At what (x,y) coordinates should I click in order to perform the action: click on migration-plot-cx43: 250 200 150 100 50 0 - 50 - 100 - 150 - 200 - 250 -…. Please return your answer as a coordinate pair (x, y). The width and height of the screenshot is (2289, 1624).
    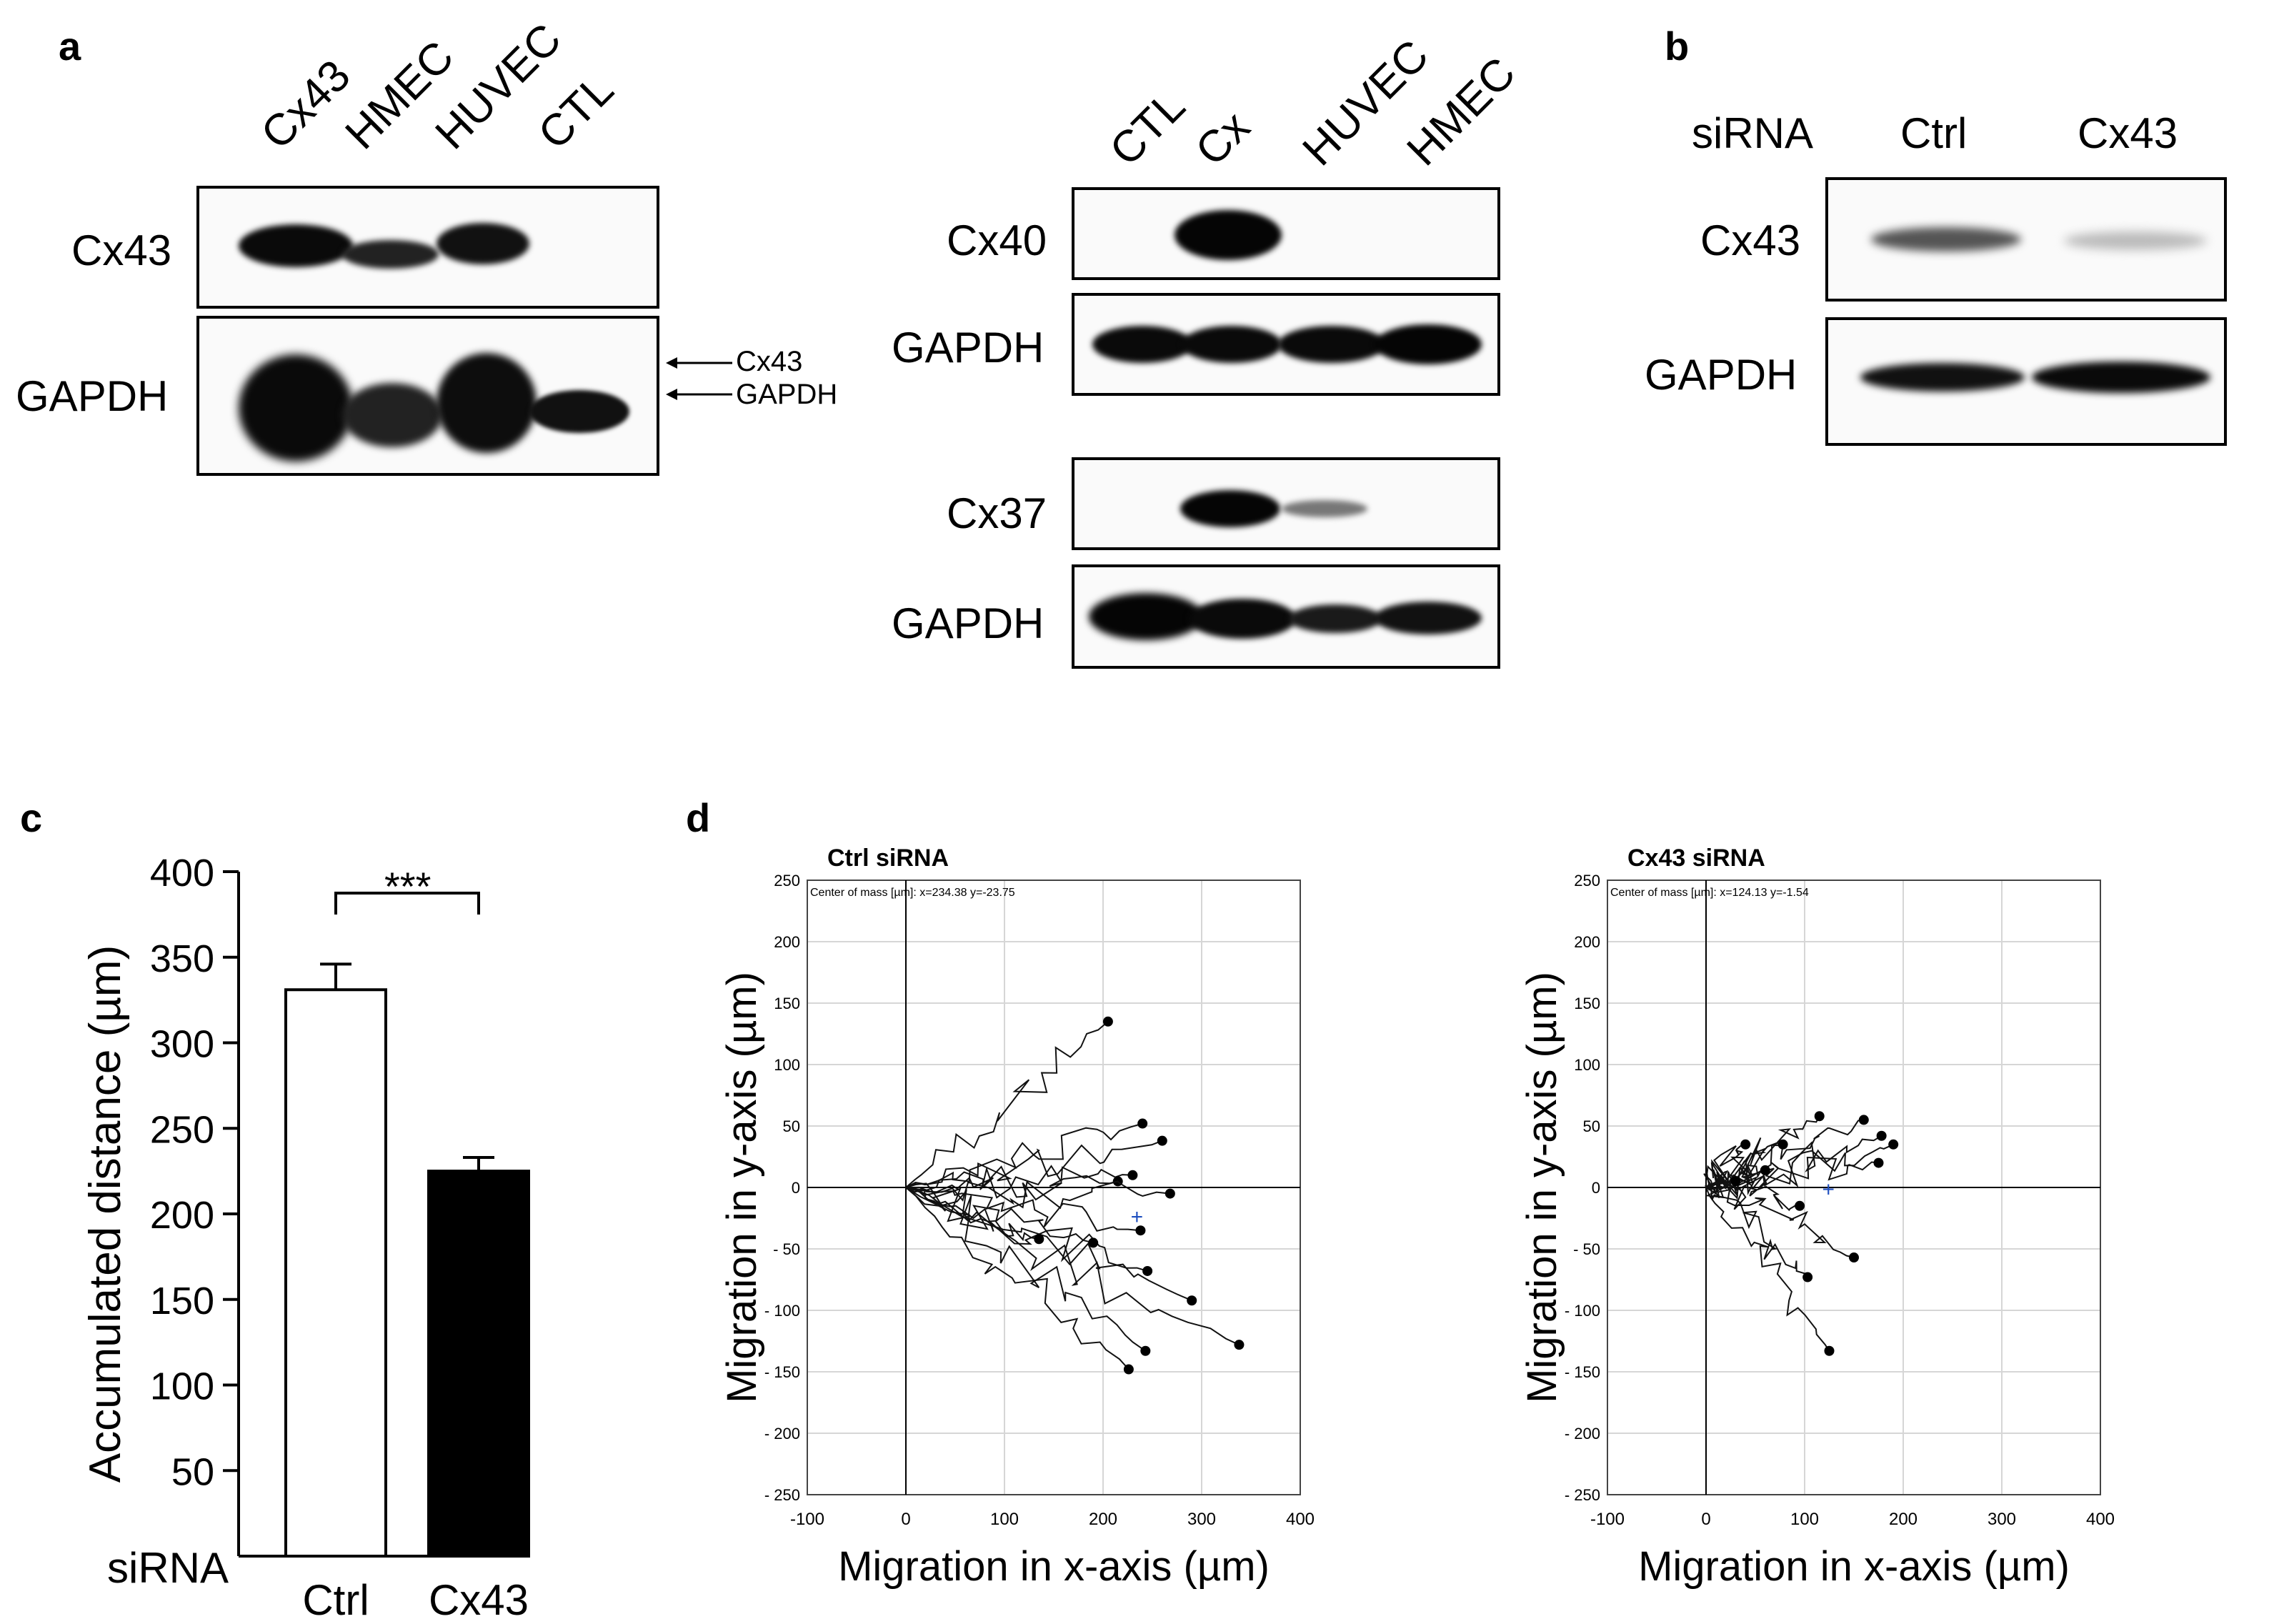
    Looking at the image, I should click on (1817, 1217).